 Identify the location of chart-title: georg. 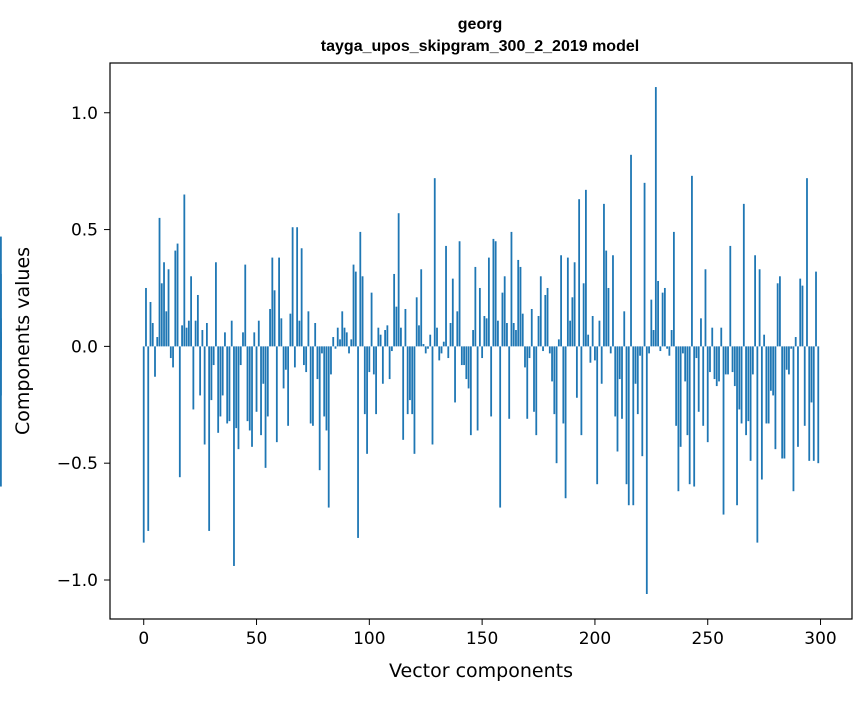
(480, 24).